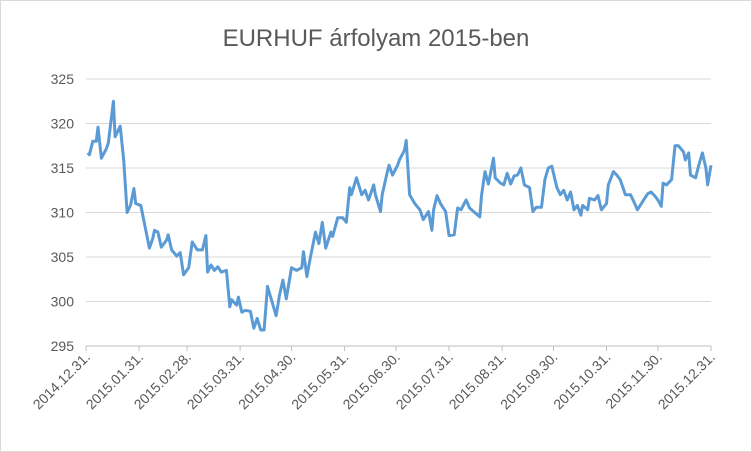 Image resolution: width=752 pixels, height=452 pixels. I want to click on chart-title: EURHUF árfolyam 2015-ben, so click(376, 38).